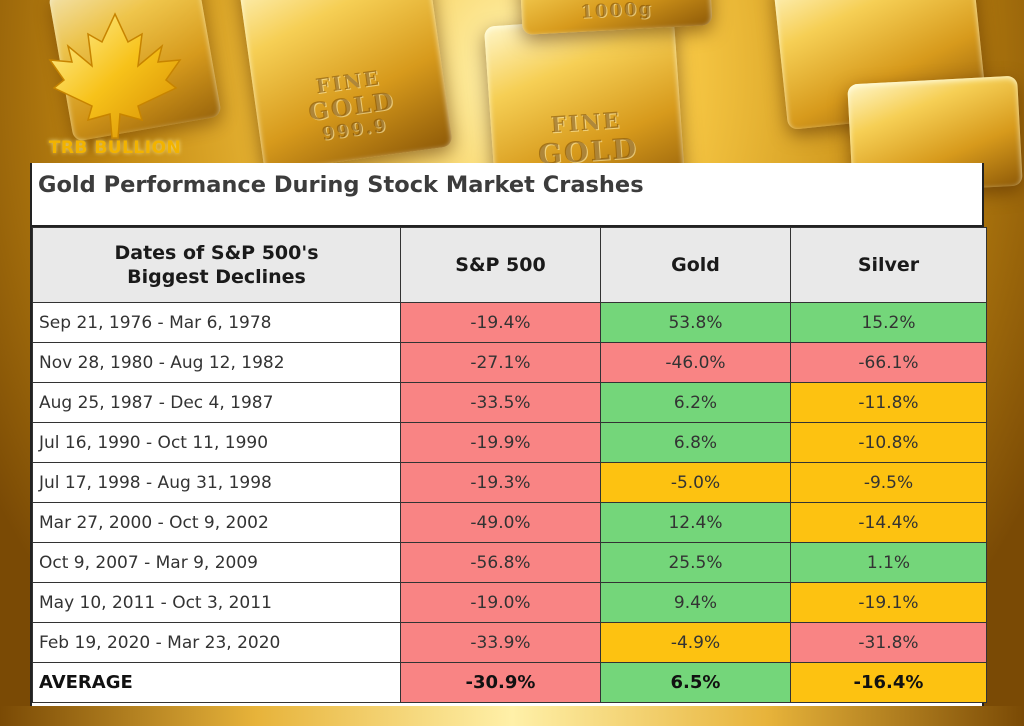  What do you see at coordinates (216, 642) in the screenshot?
I see `date-cell: Feb 19, 2020 - Mar 23, 2020` at bounding box center [216, 642].